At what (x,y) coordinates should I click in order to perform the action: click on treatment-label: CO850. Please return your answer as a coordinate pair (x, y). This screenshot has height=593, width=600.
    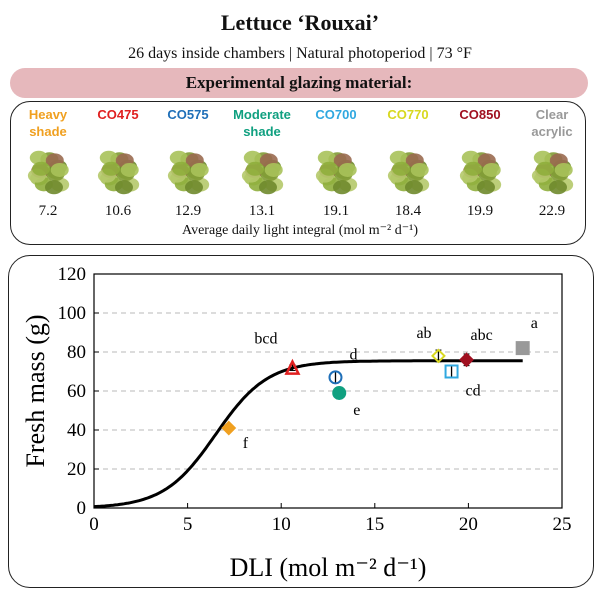
    Looking at the image, I should click on (480, 114).